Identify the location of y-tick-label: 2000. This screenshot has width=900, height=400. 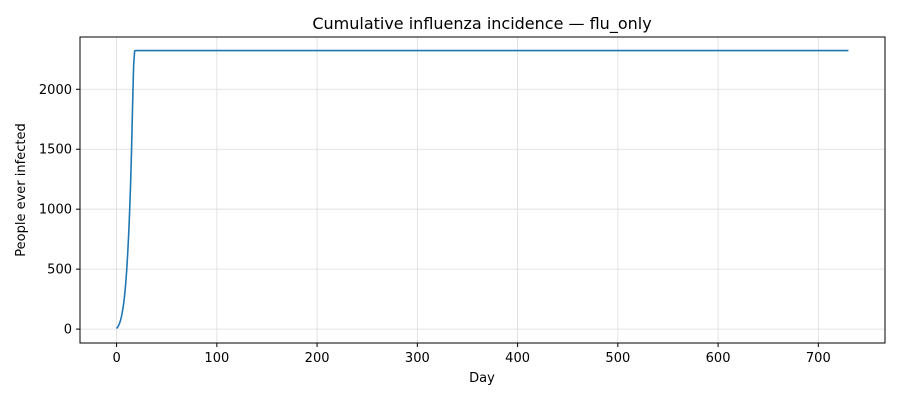
(55, 90).